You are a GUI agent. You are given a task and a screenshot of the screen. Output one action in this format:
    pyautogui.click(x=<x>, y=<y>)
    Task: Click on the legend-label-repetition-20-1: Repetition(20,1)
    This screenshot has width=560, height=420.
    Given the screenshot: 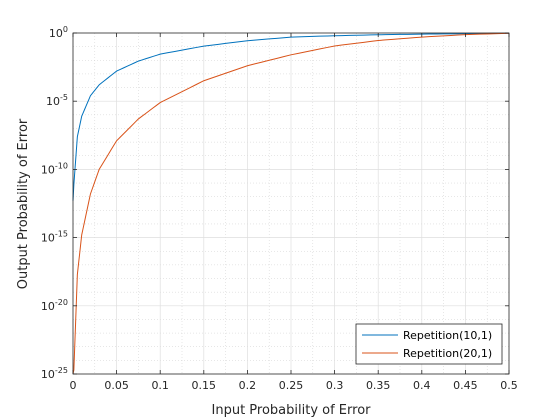 What is the action you would take?
    pyautogui.click(x=447, y=353)
    